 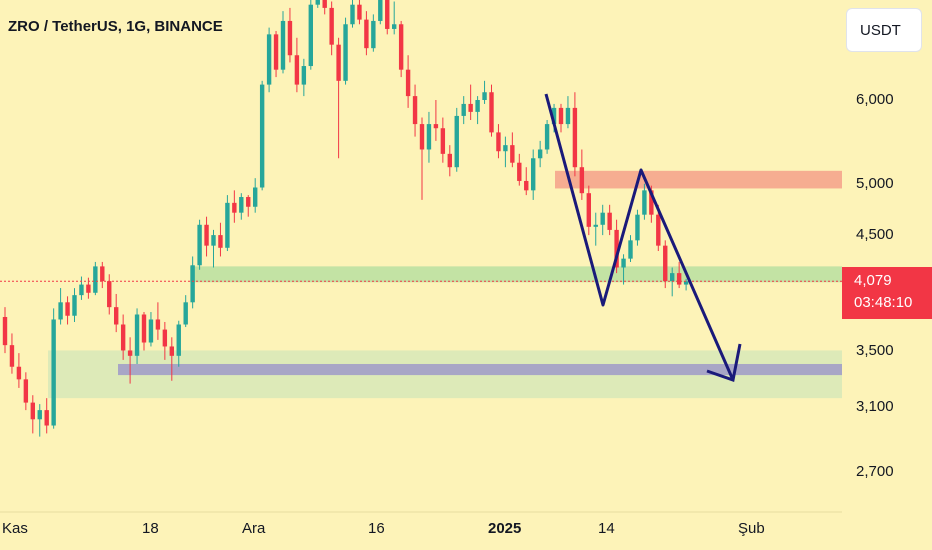 I want to click on x-tick-label: 2025, so click(x=505, y=528).